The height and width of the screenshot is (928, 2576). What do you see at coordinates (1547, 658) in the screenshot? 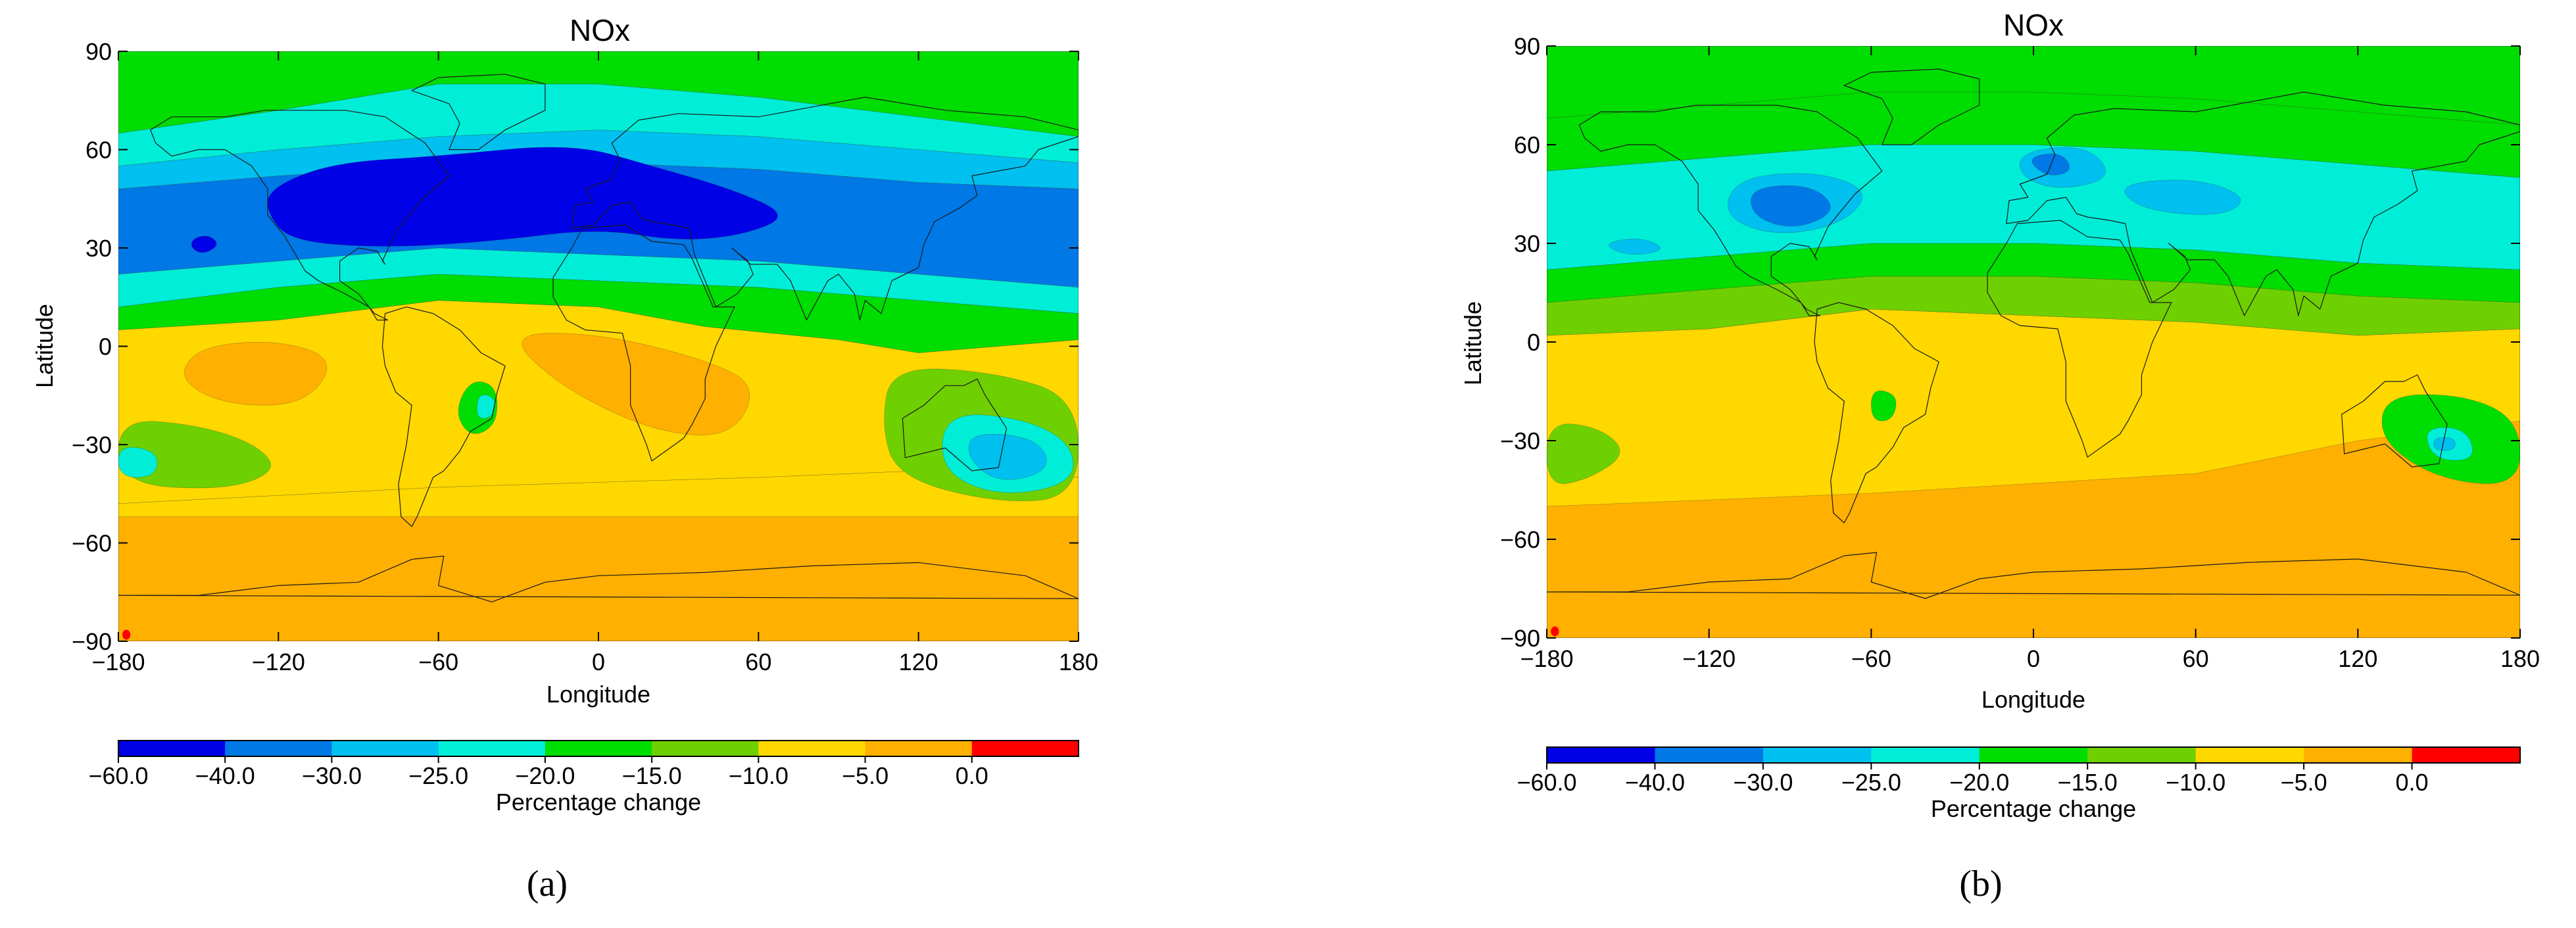
I see `x-tick-label: −180` at bounding box center [1547, 658].